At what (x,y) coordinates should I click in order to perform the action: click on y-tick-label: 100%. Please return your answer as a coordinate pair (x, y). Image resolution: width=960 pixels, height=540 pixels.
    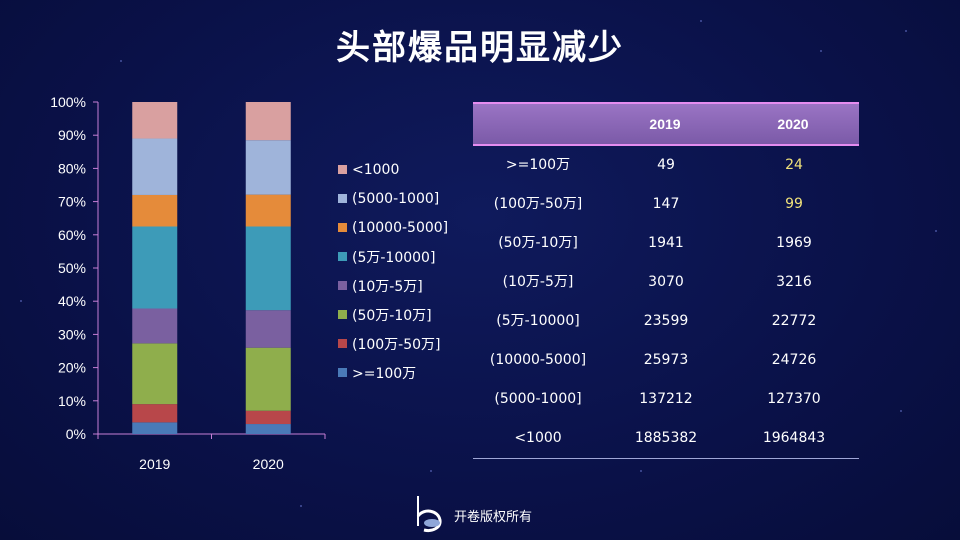
    Looking at the image, I should click on (68, 102).